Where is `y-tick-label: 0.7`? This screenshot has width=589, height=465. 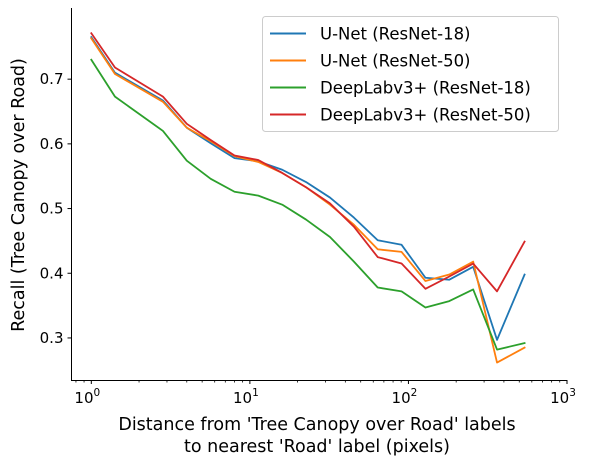
y-tick-label: 0.7 is located at coordinates (52, 79).